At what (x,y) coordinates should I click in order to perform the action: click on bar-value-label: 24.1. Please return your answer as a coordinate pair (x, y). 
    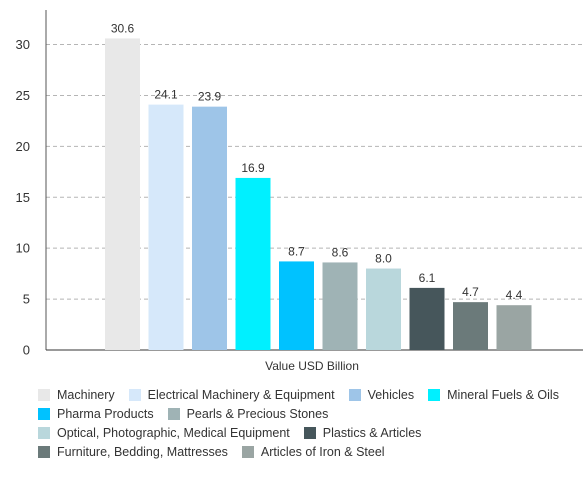
    Looking at the image, I should click on (166, 95).